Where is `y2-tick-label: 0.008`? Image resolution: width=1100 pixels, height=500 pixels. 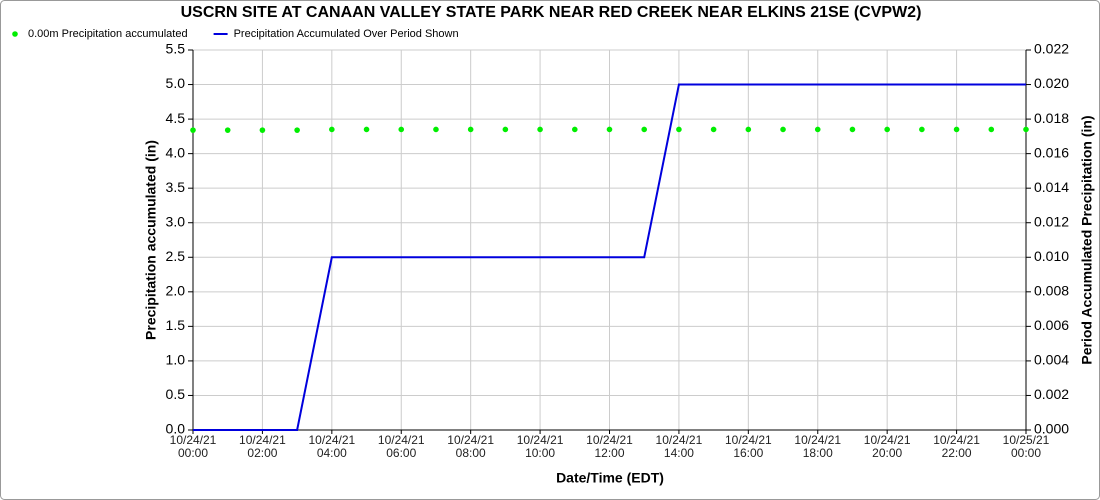 y2-tick-label: 0.008 is located at coordinates (1051, 291).